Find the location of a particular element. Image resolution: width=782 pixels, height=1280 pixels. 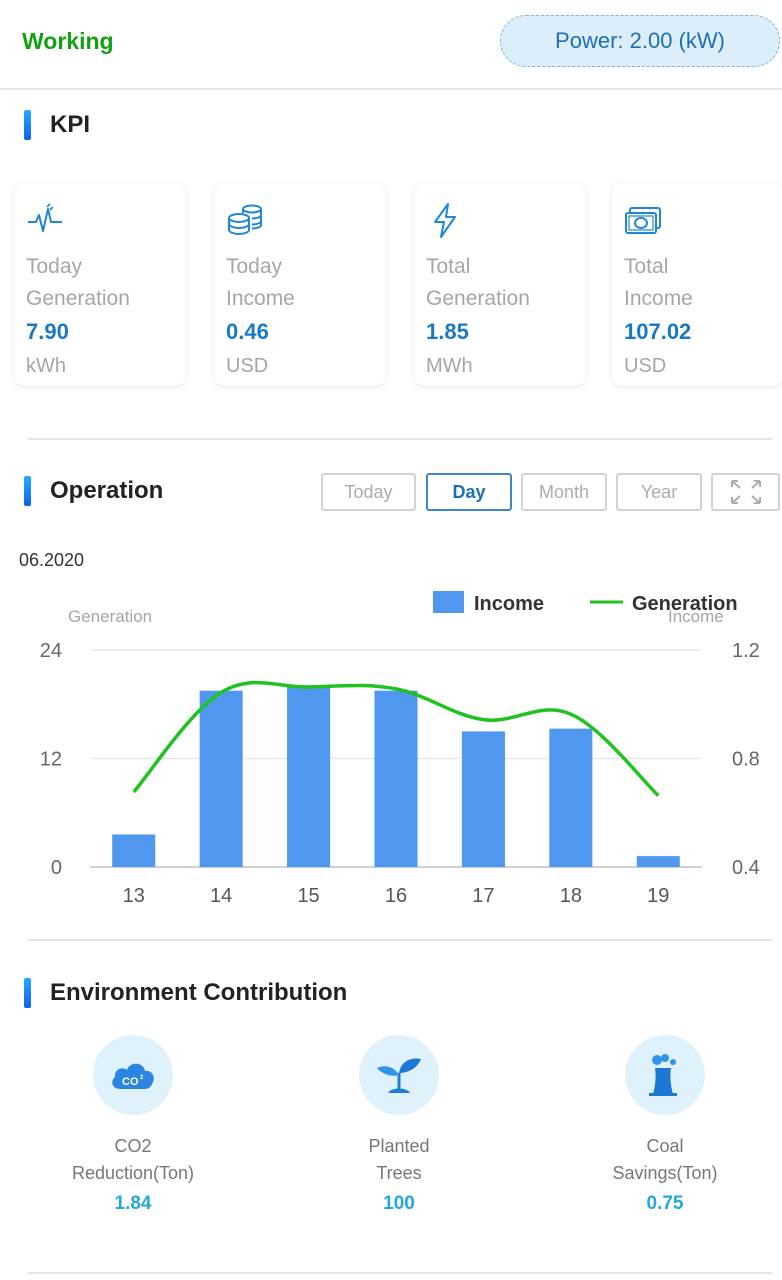

line-generation is located at coordinates (396, 738).